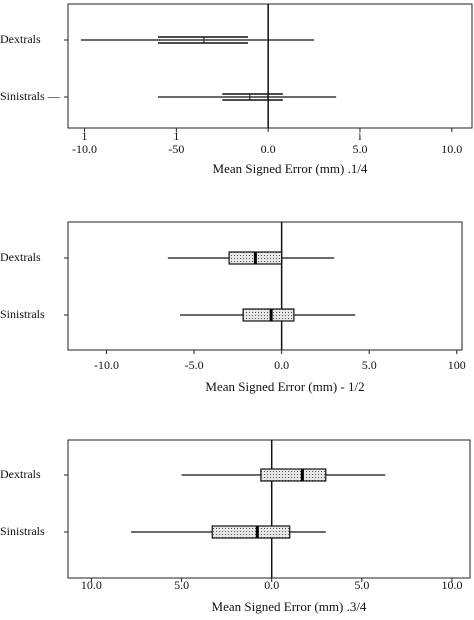  I want to click on x-axis-label: Mean Signed Error (mm) .3/4, so click(289, 606).